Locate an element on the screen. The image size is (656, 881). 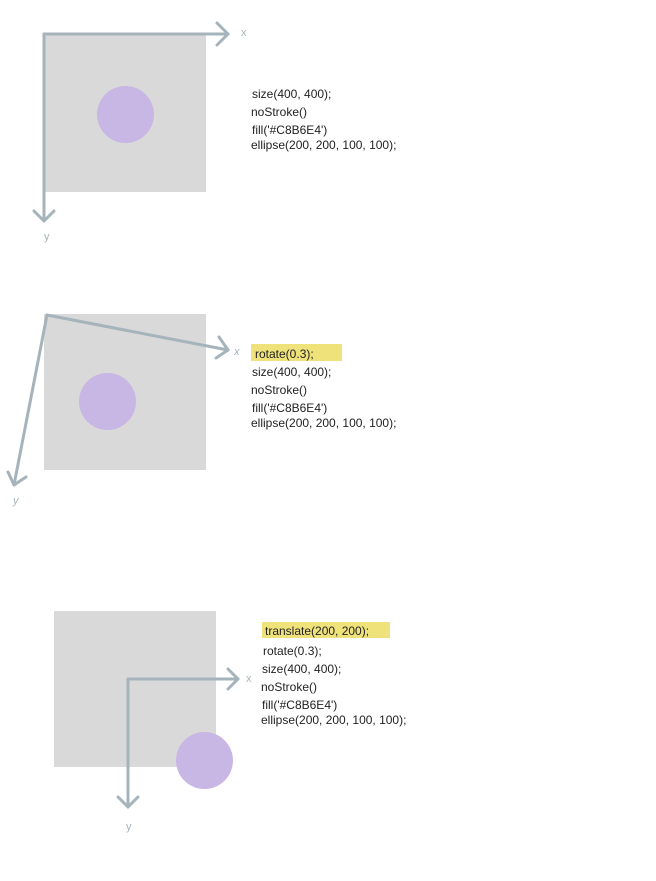
y-axis-label-panel-1: y is located at coordinates (47, 237).